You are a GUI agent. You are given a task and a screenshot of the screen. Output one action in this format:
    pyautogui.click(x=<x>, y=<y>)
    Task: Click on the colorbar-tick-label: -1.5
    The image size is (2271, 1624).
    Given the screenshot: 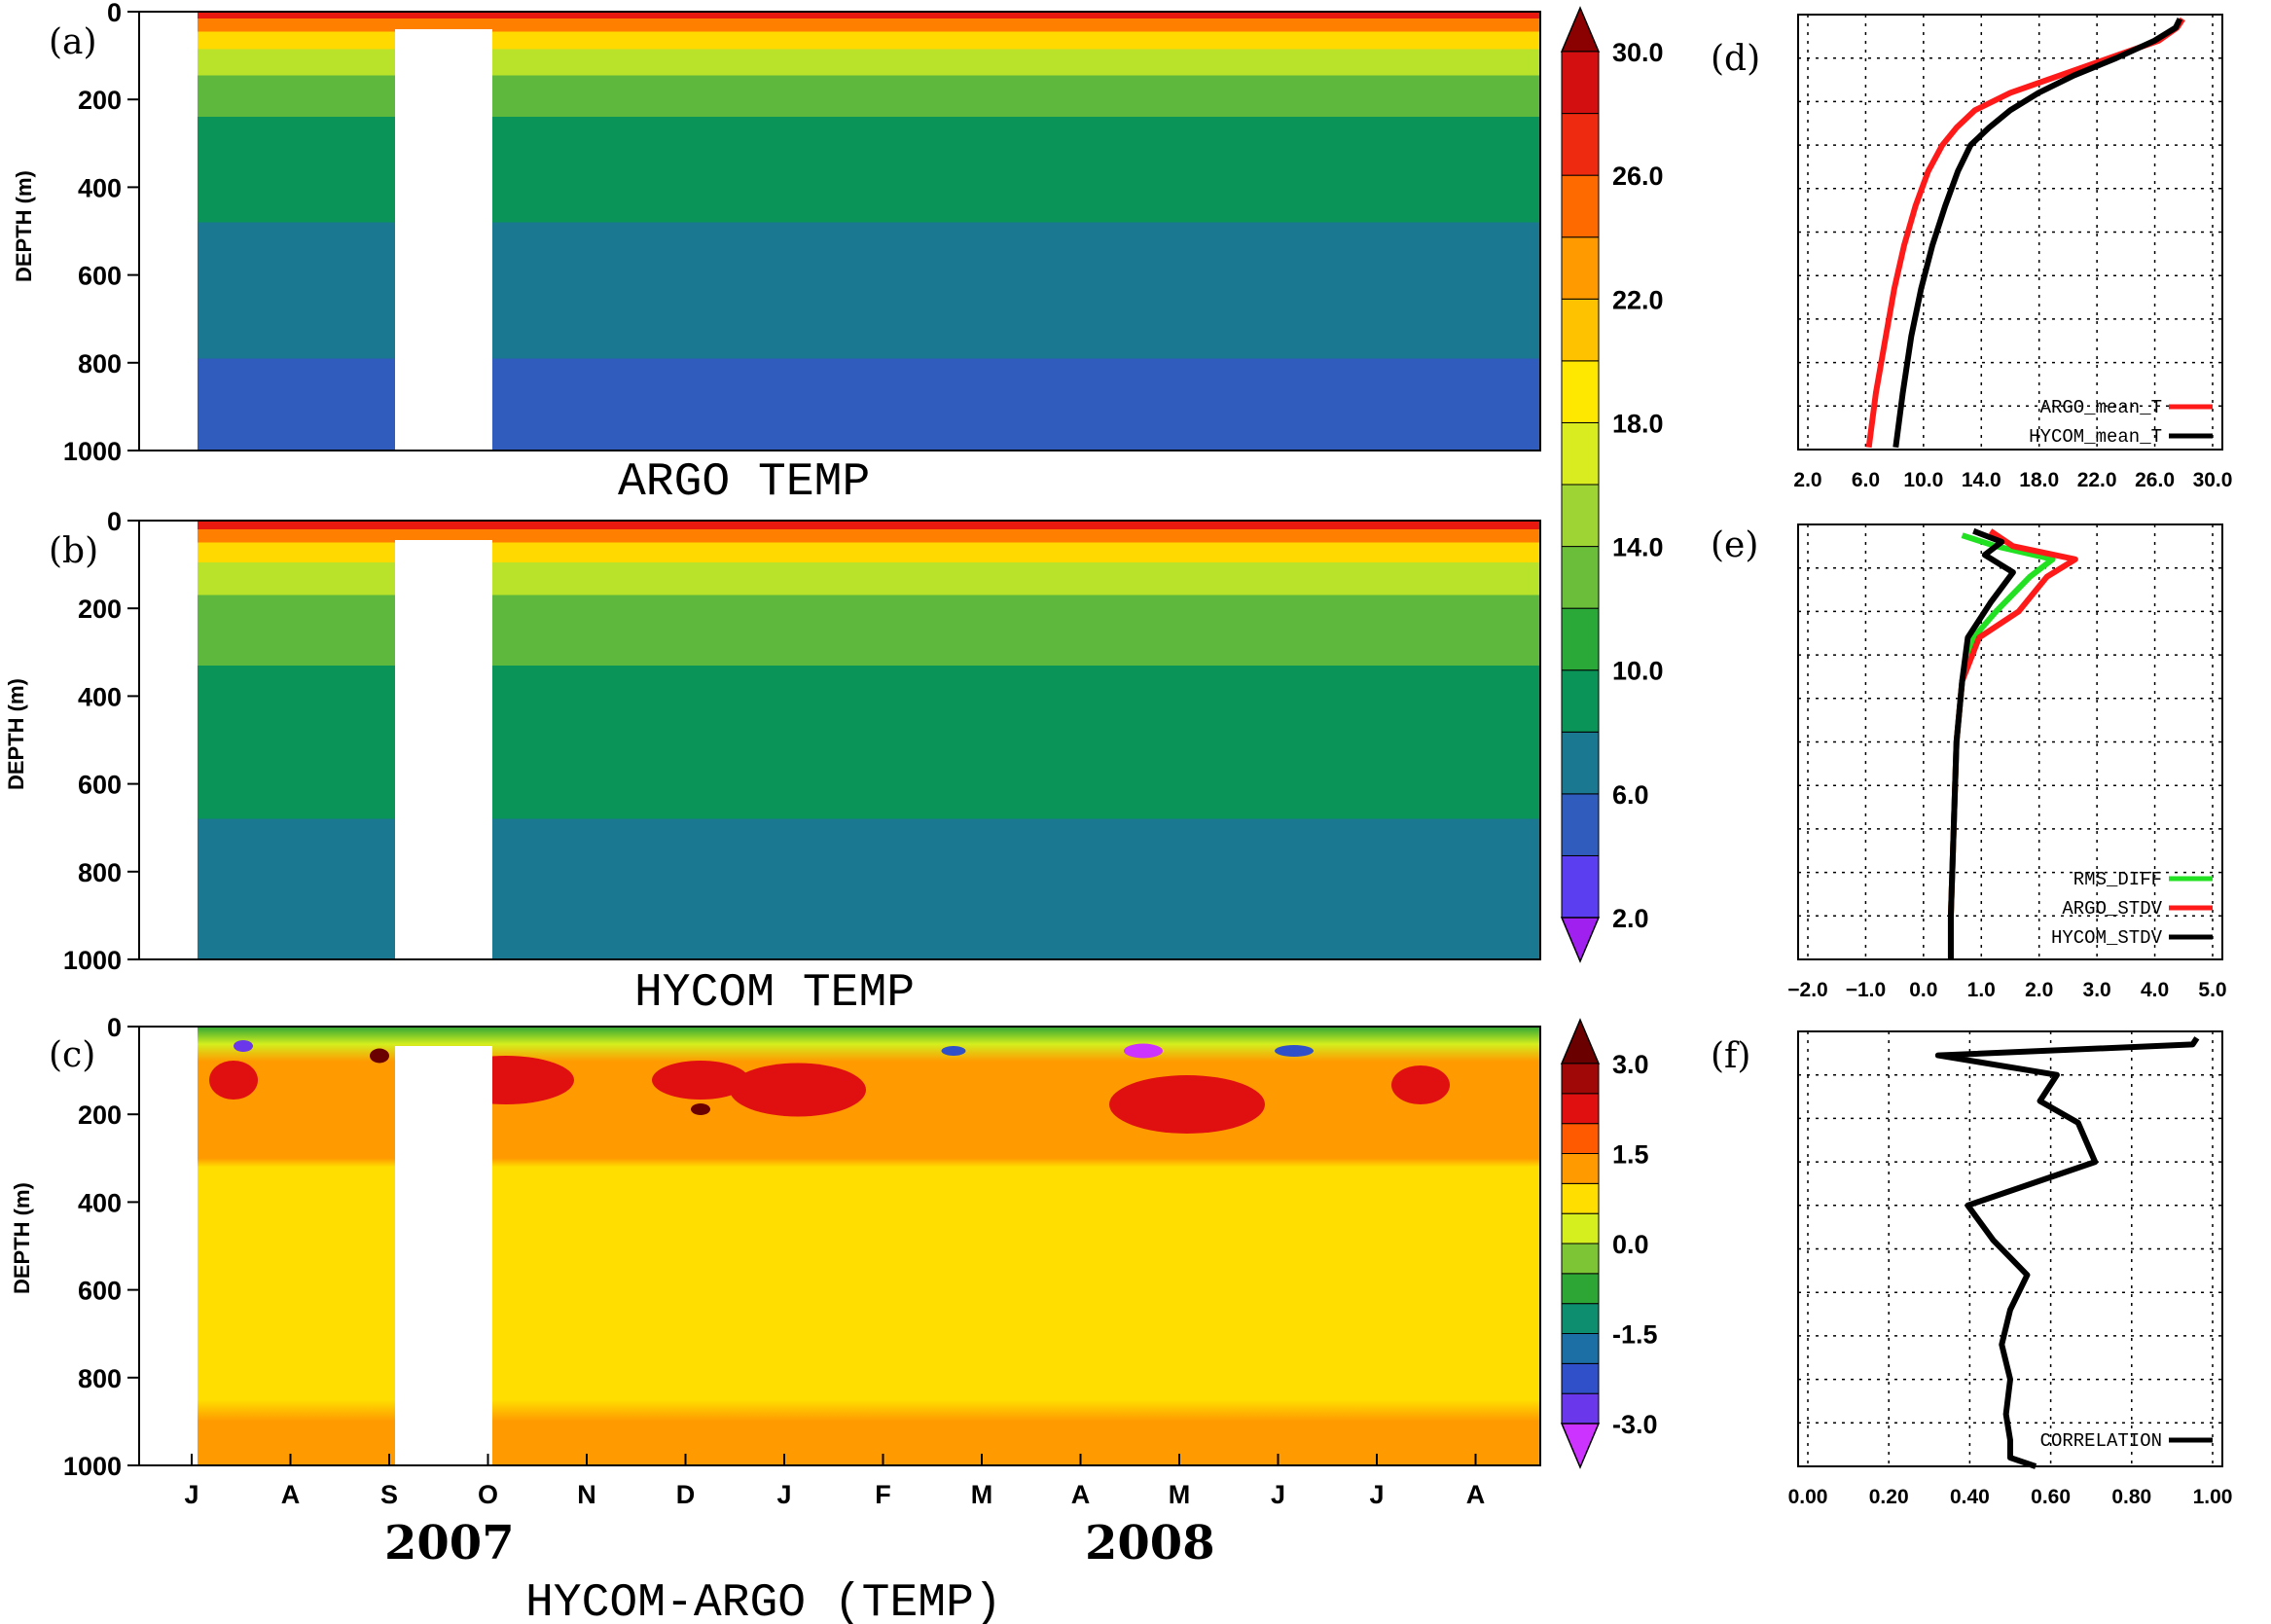 What is the action you would take?
    pyautogui.click(x=1635, y=1335)
    